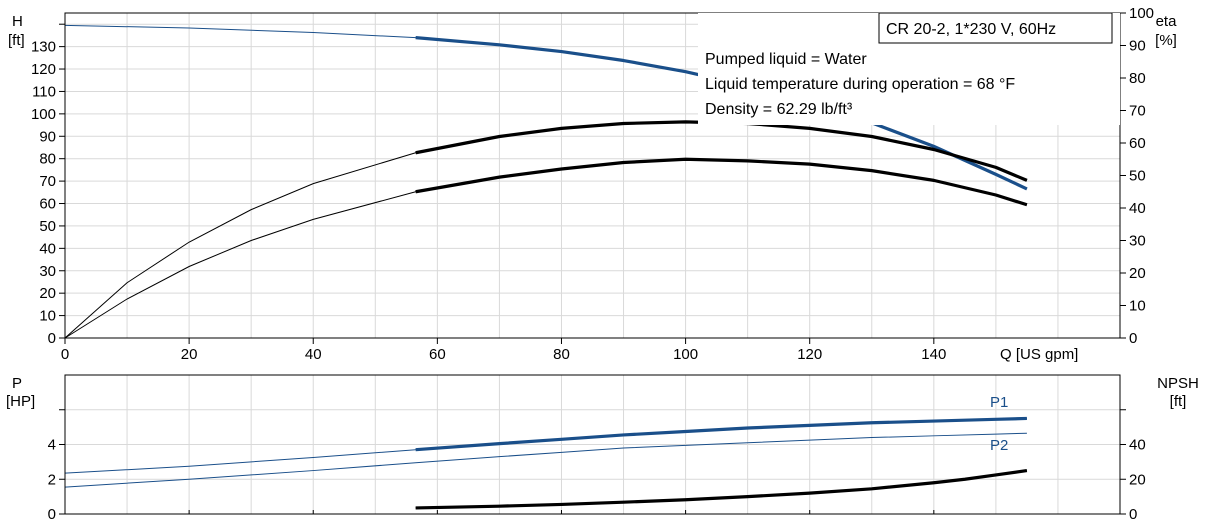 Image resolution: width=1207 pixels, height=519 pixels. Describe the element at coordinates (1178, 383) in the screenshot. I see `bottom-right-axis-label-1: NPSH` at that location.